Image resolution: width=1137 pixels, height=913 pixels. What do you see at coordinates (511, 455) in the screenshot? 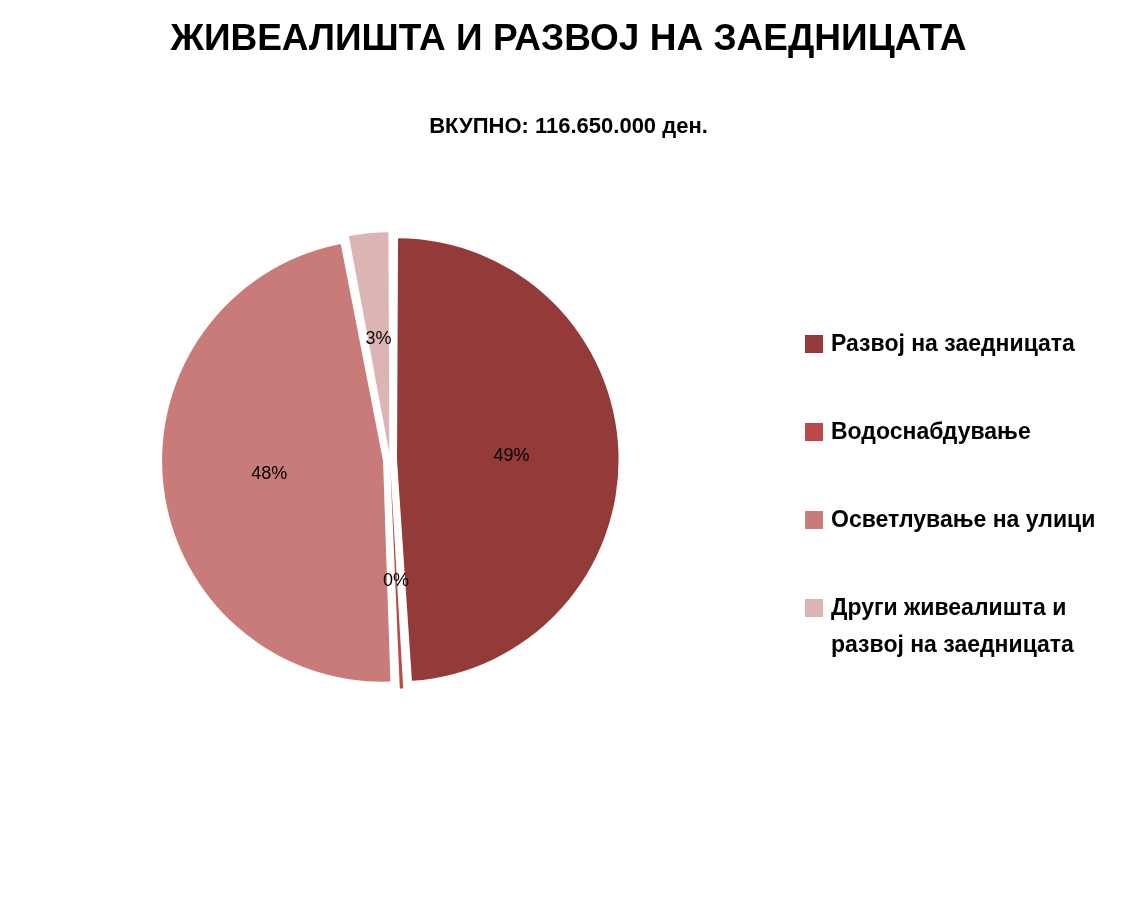
I see `data-label: 49%` at bounding box center [511, 455].